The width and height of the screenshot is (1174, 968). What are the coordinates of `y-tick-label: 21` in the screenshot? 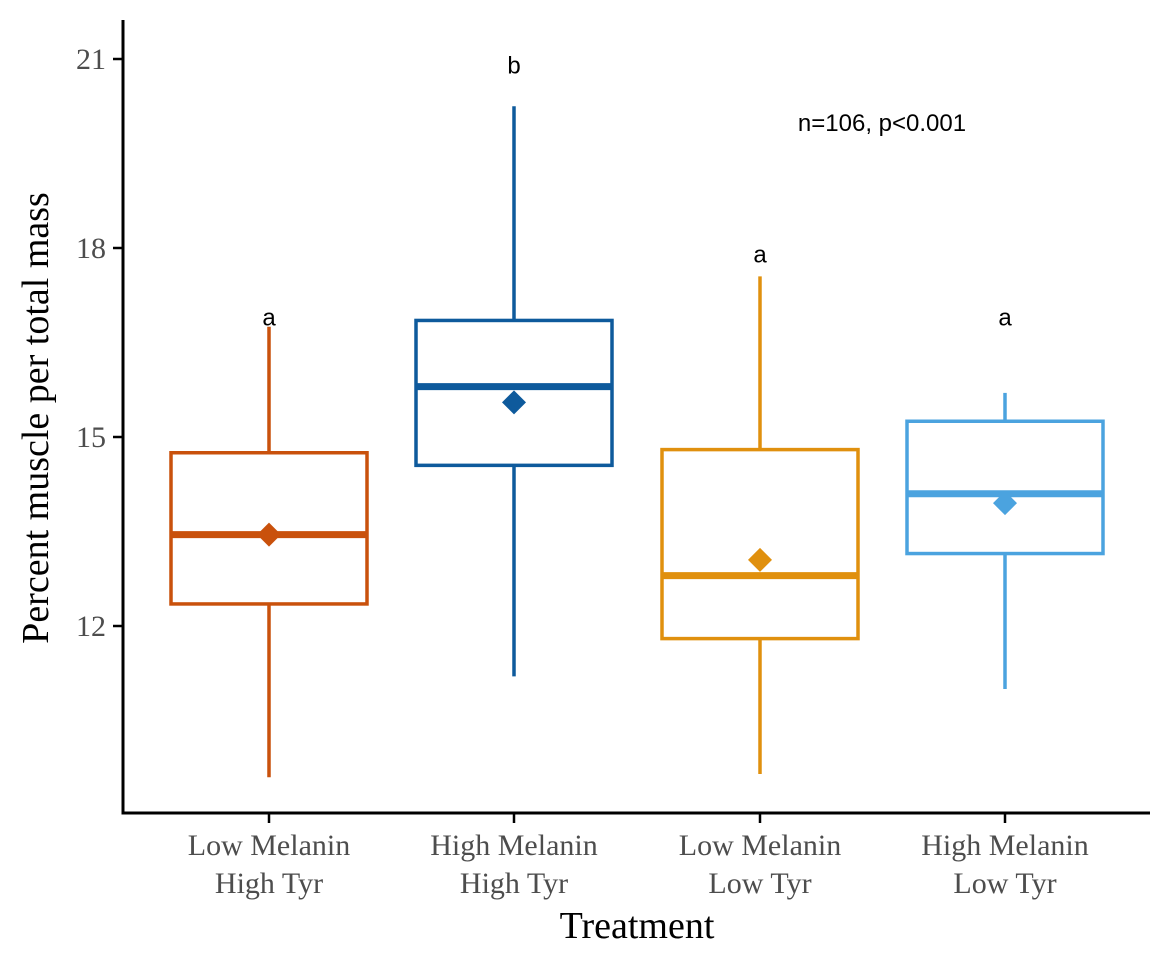 It's located at (91, 59).